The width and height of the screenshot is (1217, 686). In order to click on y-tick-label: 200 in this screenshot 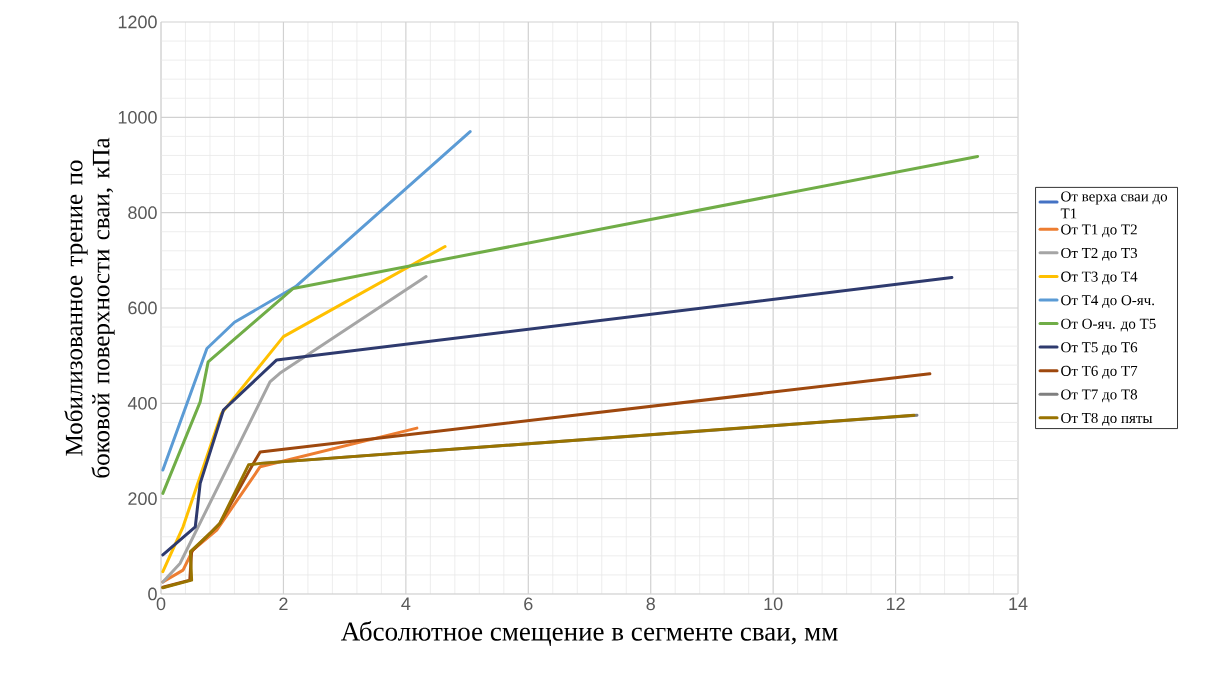, I will do `click(142, 499)`.